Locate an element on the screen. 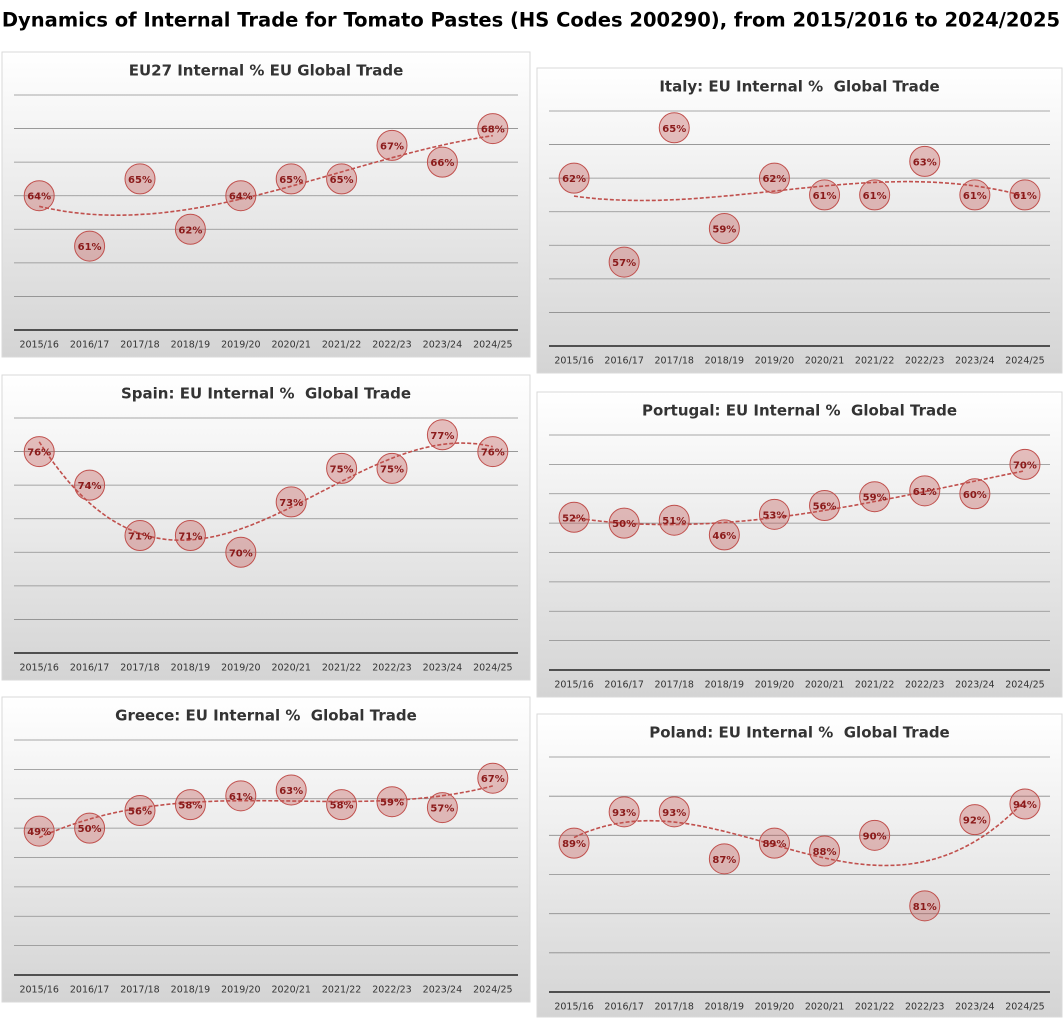  data-label: 92% is located at coordinates (975, 821).